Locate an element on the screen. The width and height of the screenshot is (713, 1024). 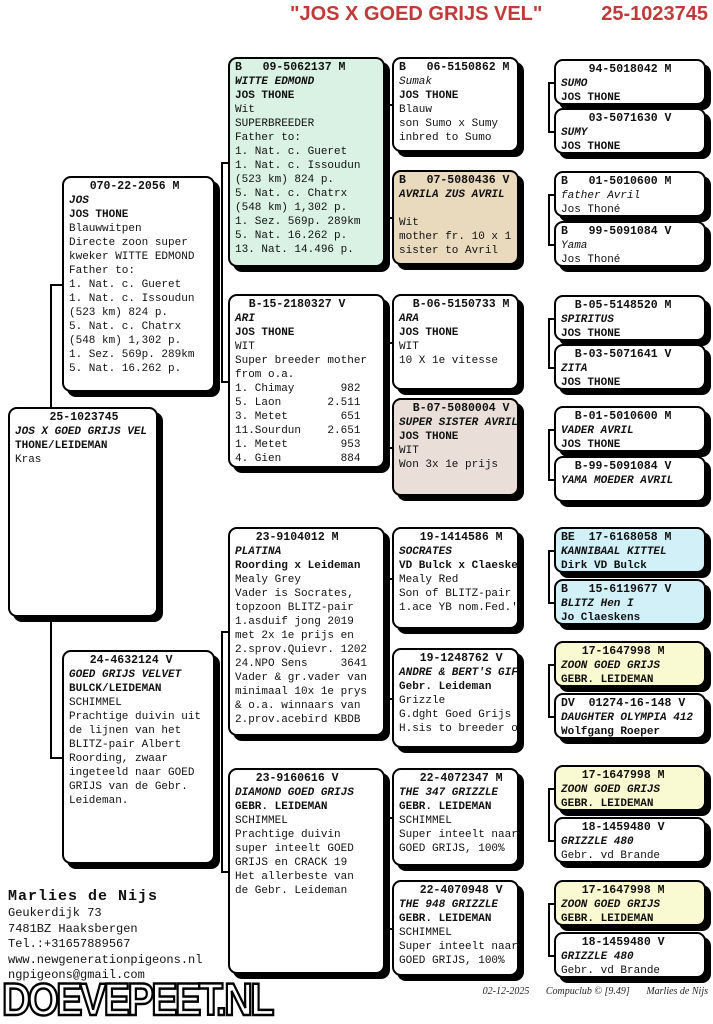
ring-number: 23-9104012 M is located at coordinates (287, 537).